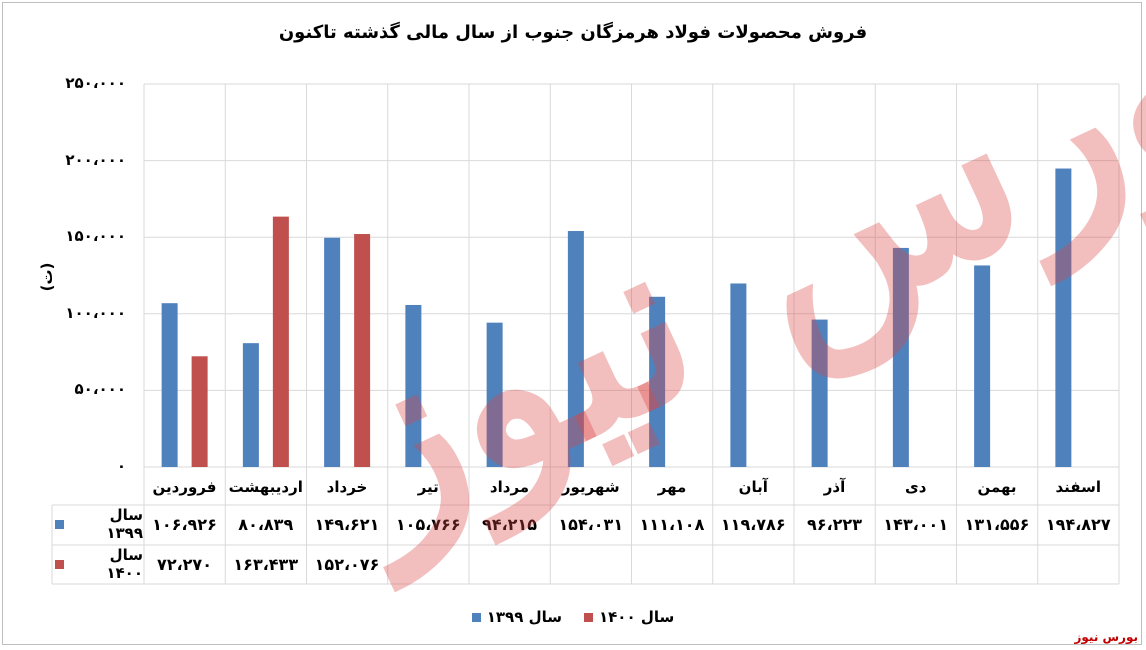 The height and width of the screenshot is (650, 1146). Describe the element at coordinates (1078, 524) in the screenshot. I see `table-cell: ۱۹۴،۸۲۷` at that location.